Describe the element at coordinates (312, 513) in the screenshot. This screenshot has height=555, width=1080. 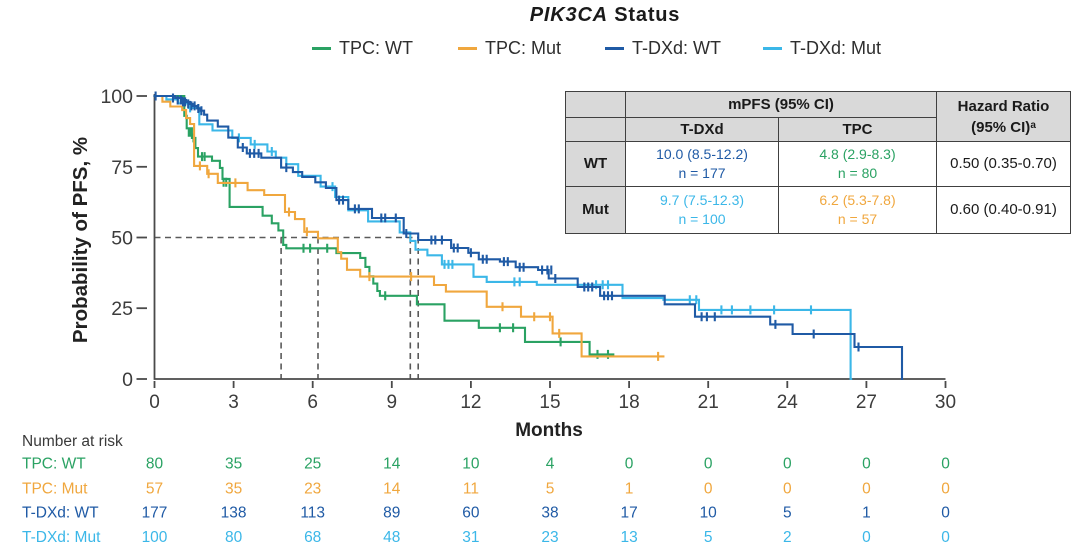
I see `svg-text: 113` at that location.